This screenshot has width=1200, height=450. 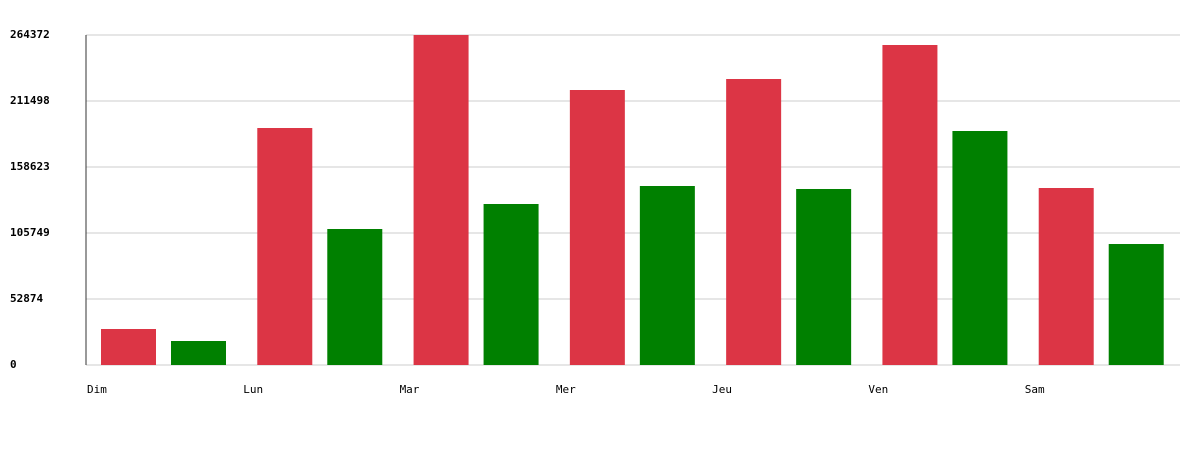 I want to click on y-tick-label: 105749, so click(x=30, y=232).